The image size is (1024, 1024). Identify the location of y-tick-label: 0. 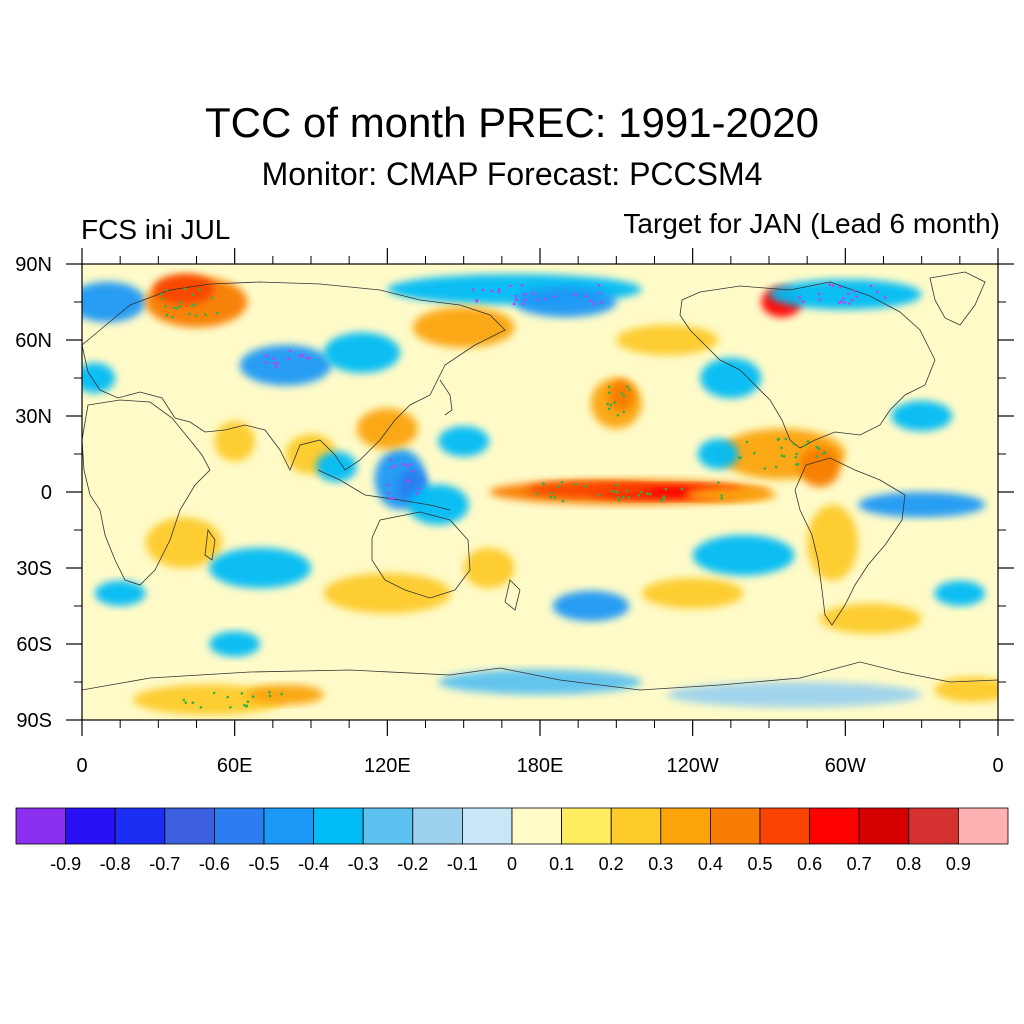
(46, 493).